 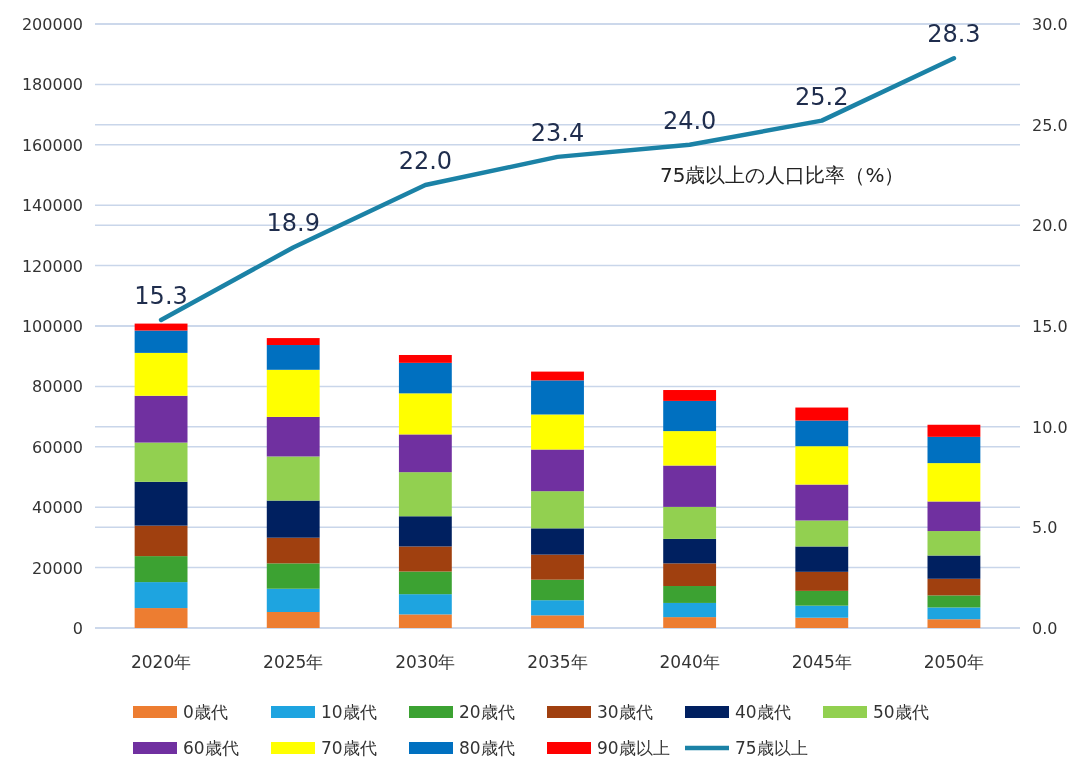 I want to click on x-tick-label: 2020年, so click(x=161, y=662).